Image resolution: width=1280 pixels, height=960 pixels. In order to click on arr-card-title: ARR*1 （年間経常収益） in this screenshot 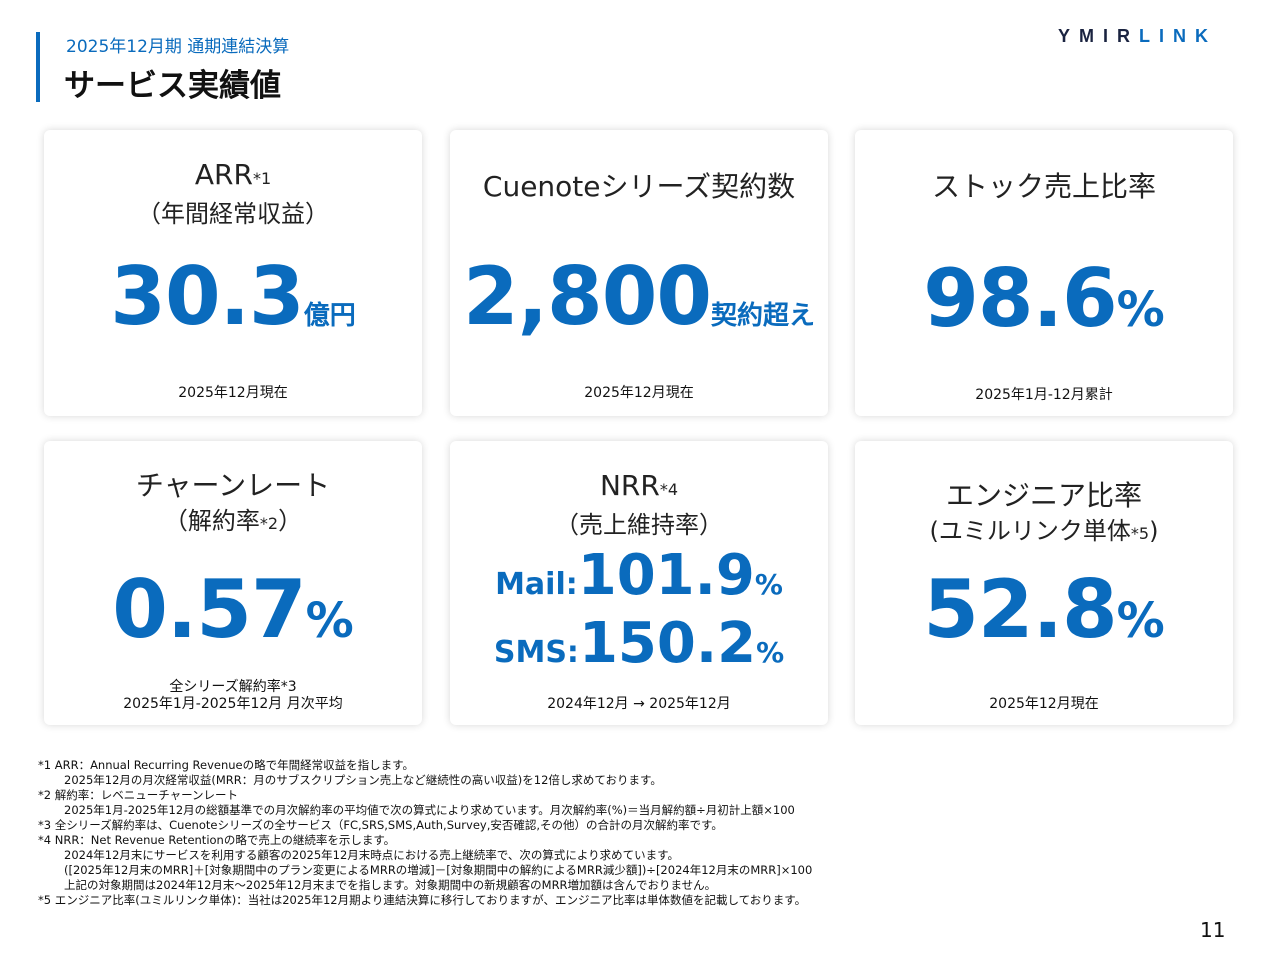, I will do `click(233, 194)`.